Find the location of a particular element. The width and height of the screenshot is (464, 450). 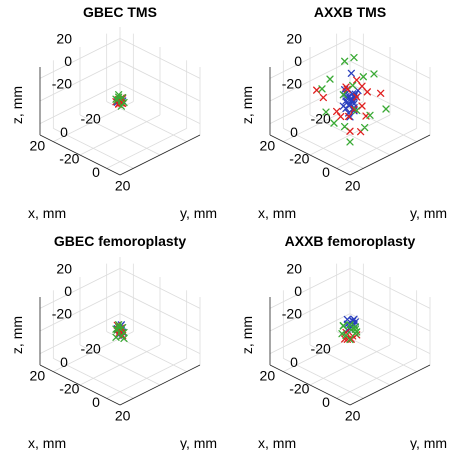

z-axis-label: z, mm is located at coordinates (17, 105).